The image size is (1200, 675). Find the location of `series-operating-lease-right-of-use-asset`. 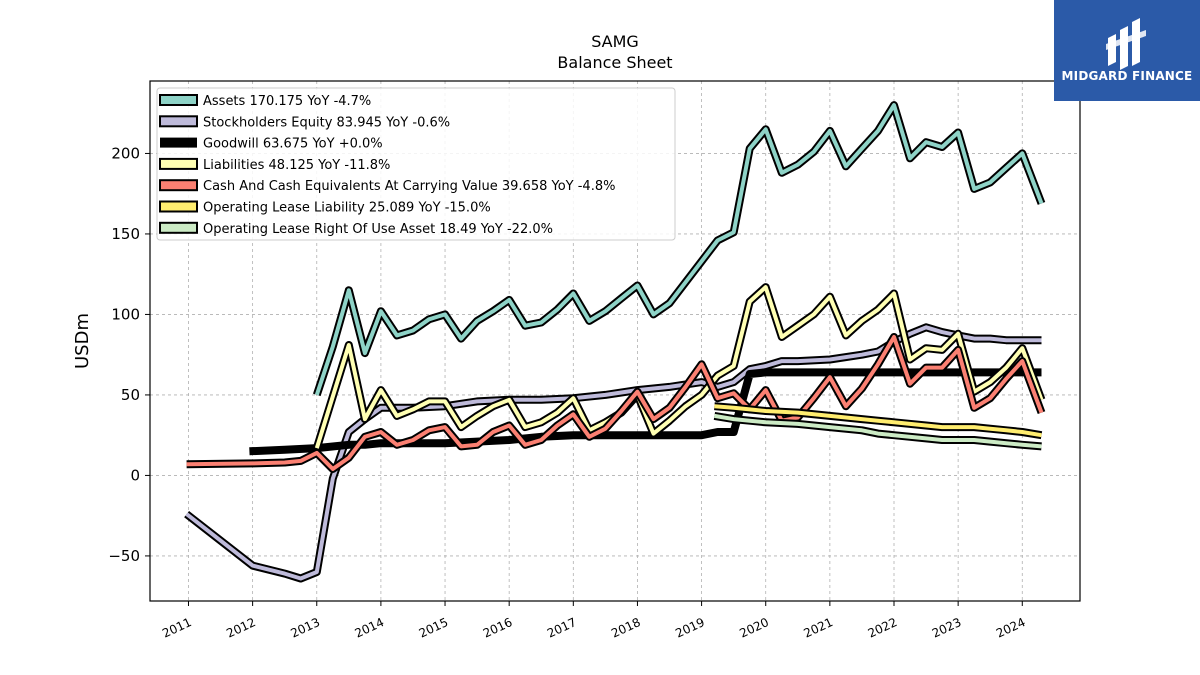

series-operating-lease-right-of-use-asset is located at coordinates (877, 431).